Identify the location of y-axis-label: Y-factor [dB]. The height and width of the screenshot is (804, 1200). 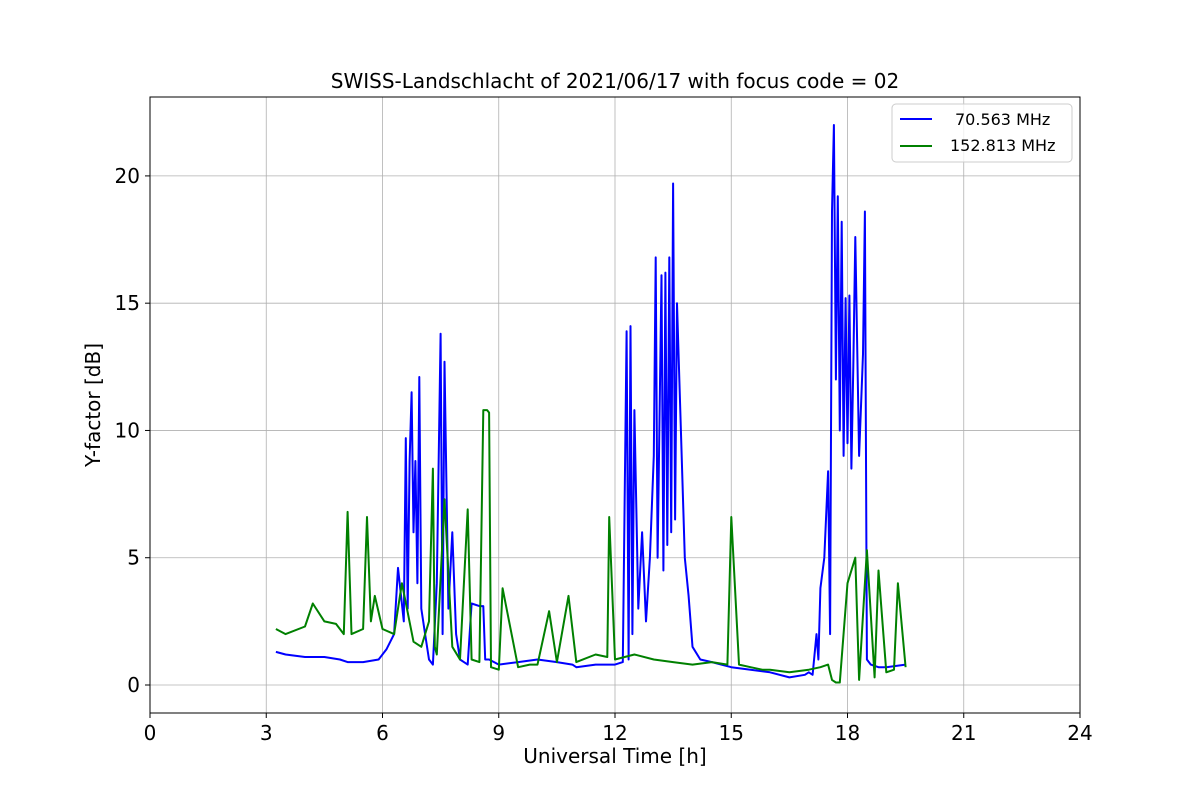
(93, 405).